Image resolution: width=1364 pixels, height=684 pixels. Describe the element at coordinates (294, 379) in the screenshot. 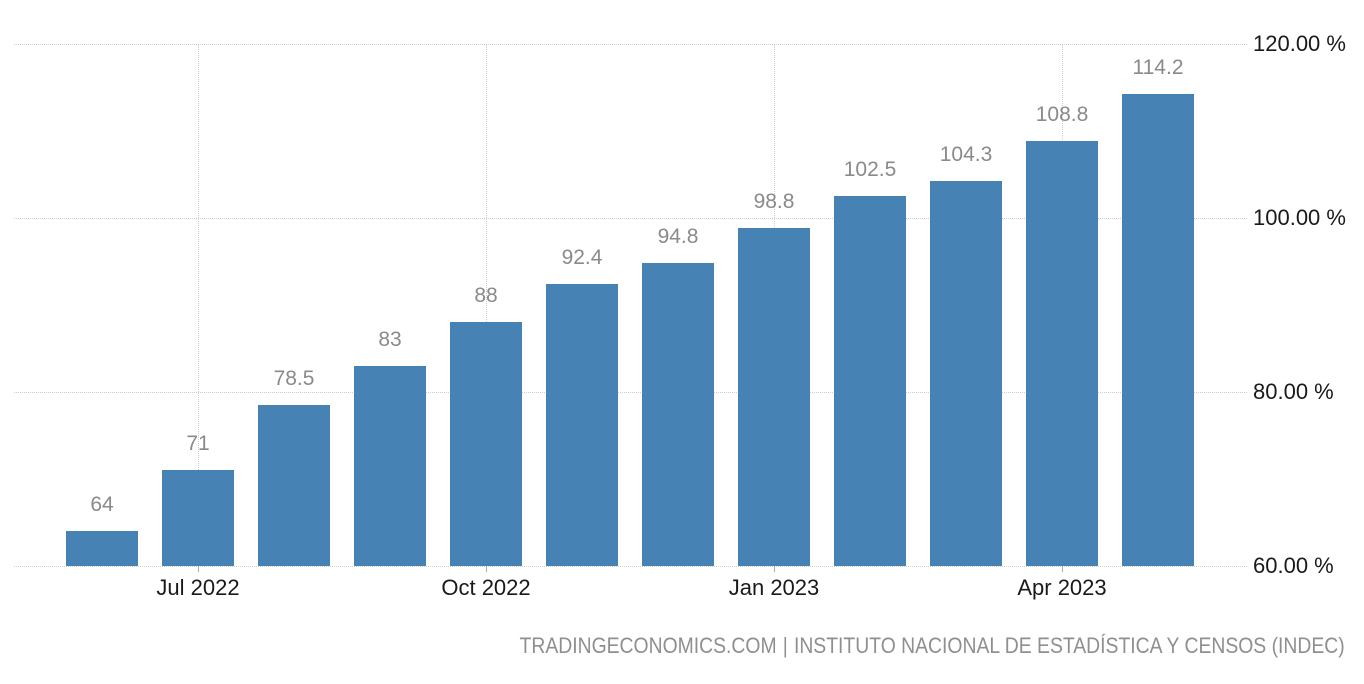

I see `bar-value-label: 78.5` at that location.